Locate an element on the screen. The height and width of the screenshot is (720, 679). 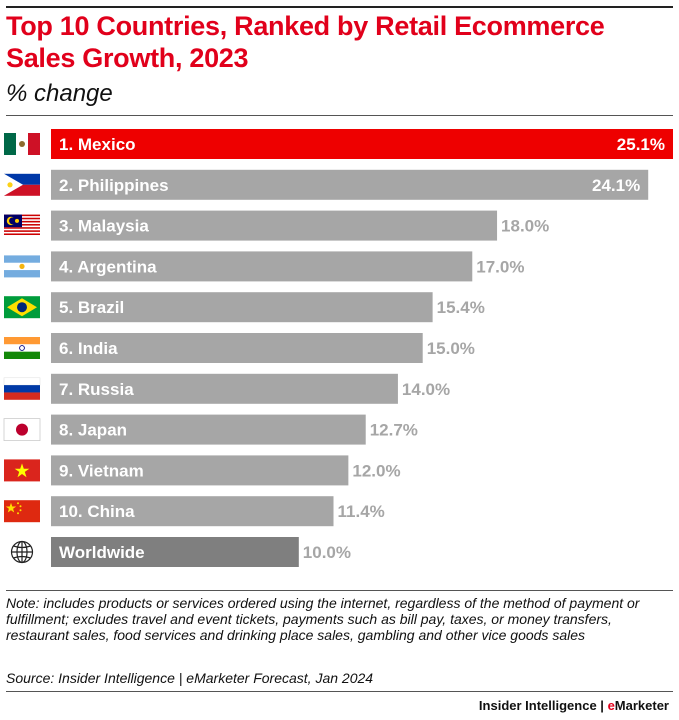
category-label: 5. Brazil is located at coordinates (91, 307).